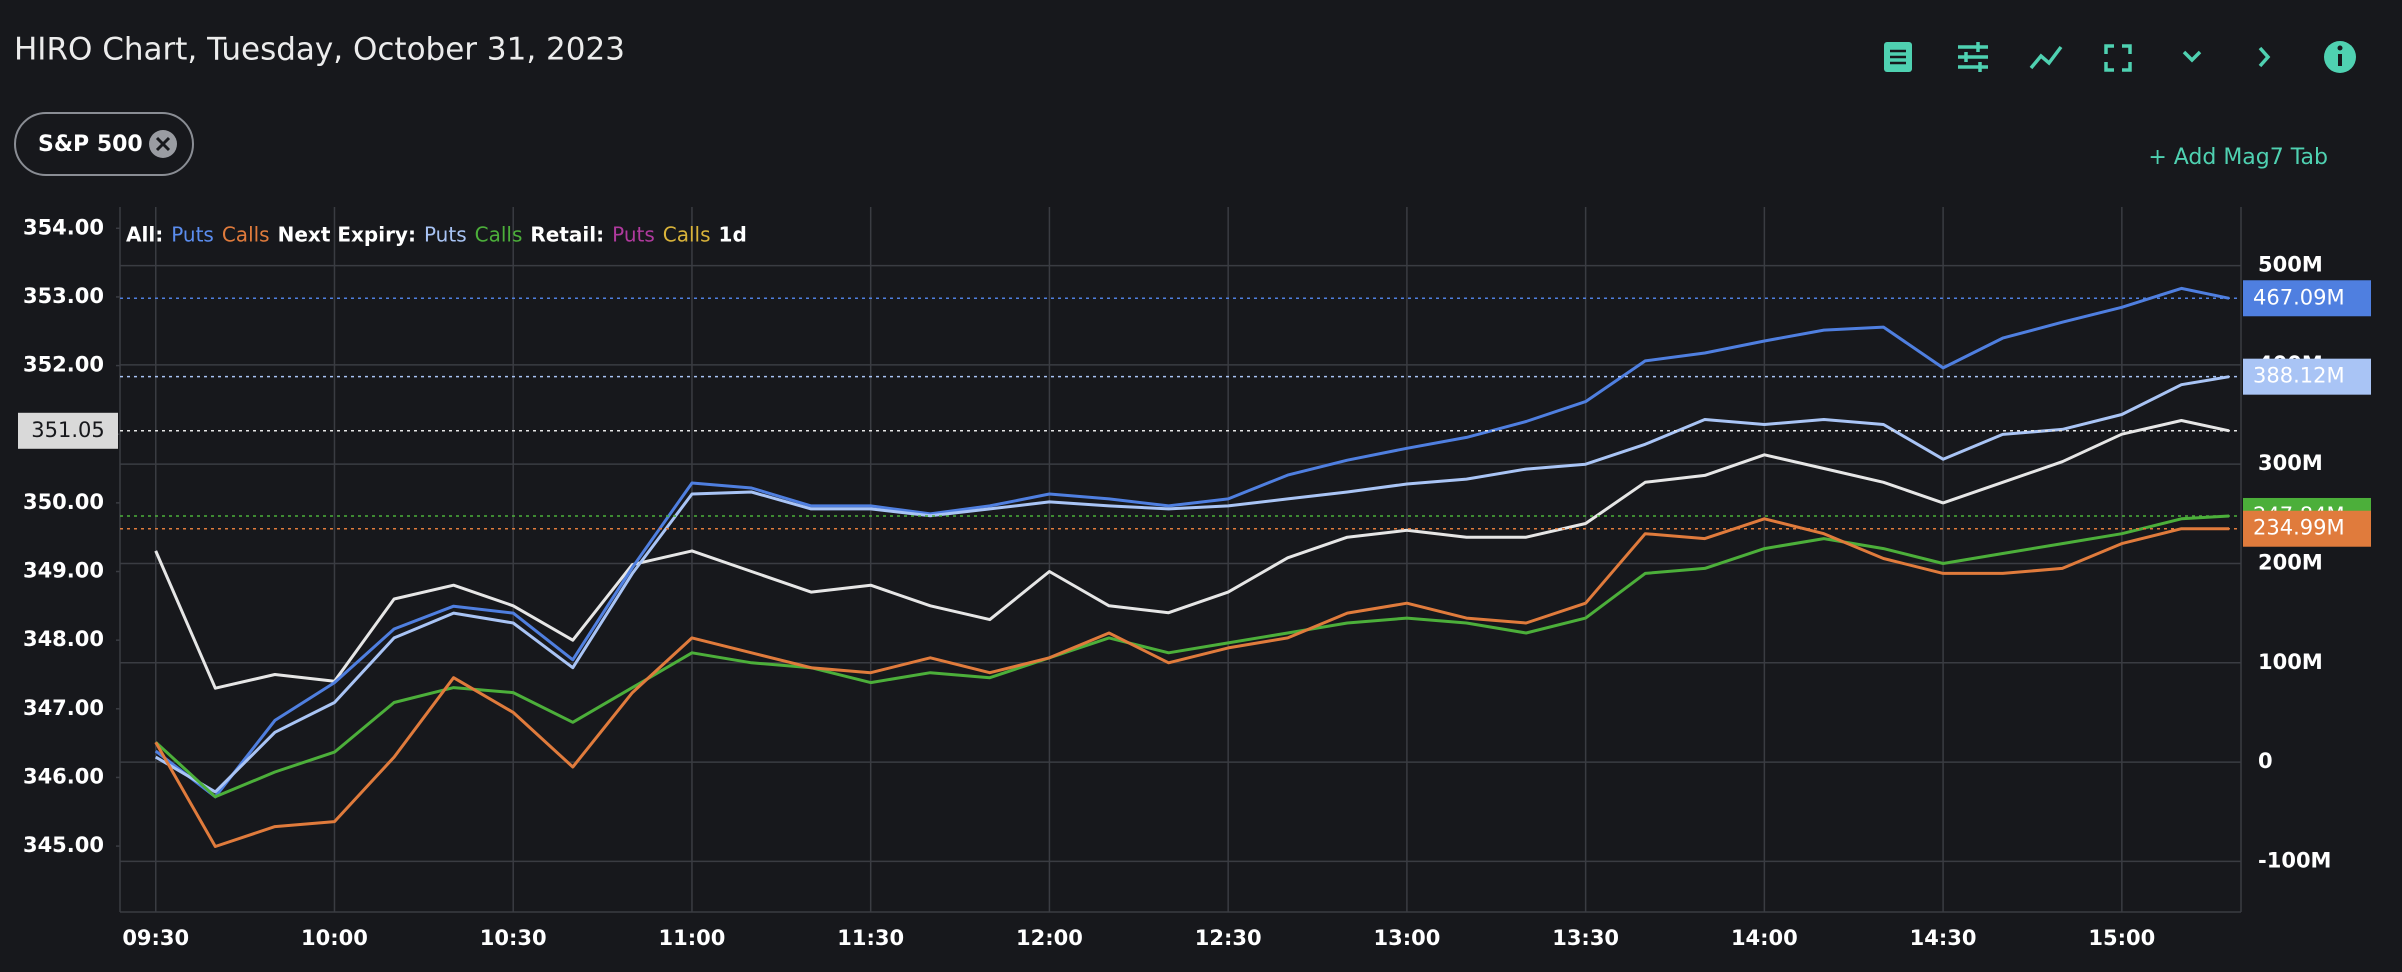 The image size is (2402, 972). Describe the element at coordinates (63, 296) in the screenshot. I see `y-tick-label: 353.00` at that location.